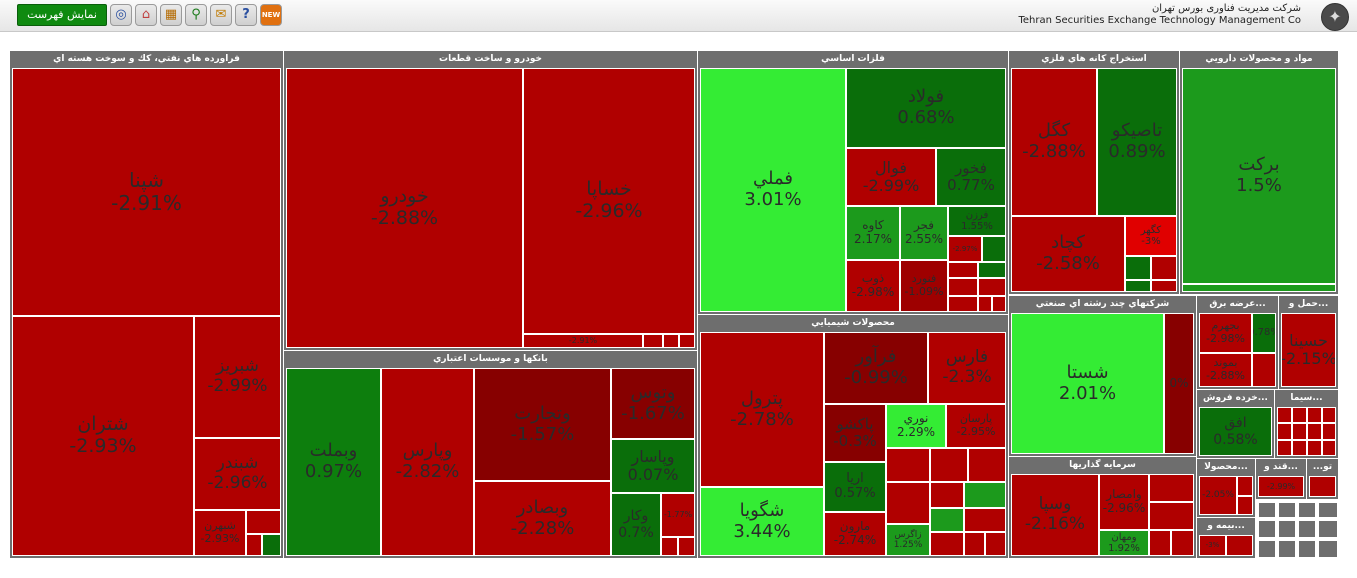 This screenshot has width=1357, height=578. I want to click on sector-retail: خرده فروش... افق 0.58%, so click(1235, 424).